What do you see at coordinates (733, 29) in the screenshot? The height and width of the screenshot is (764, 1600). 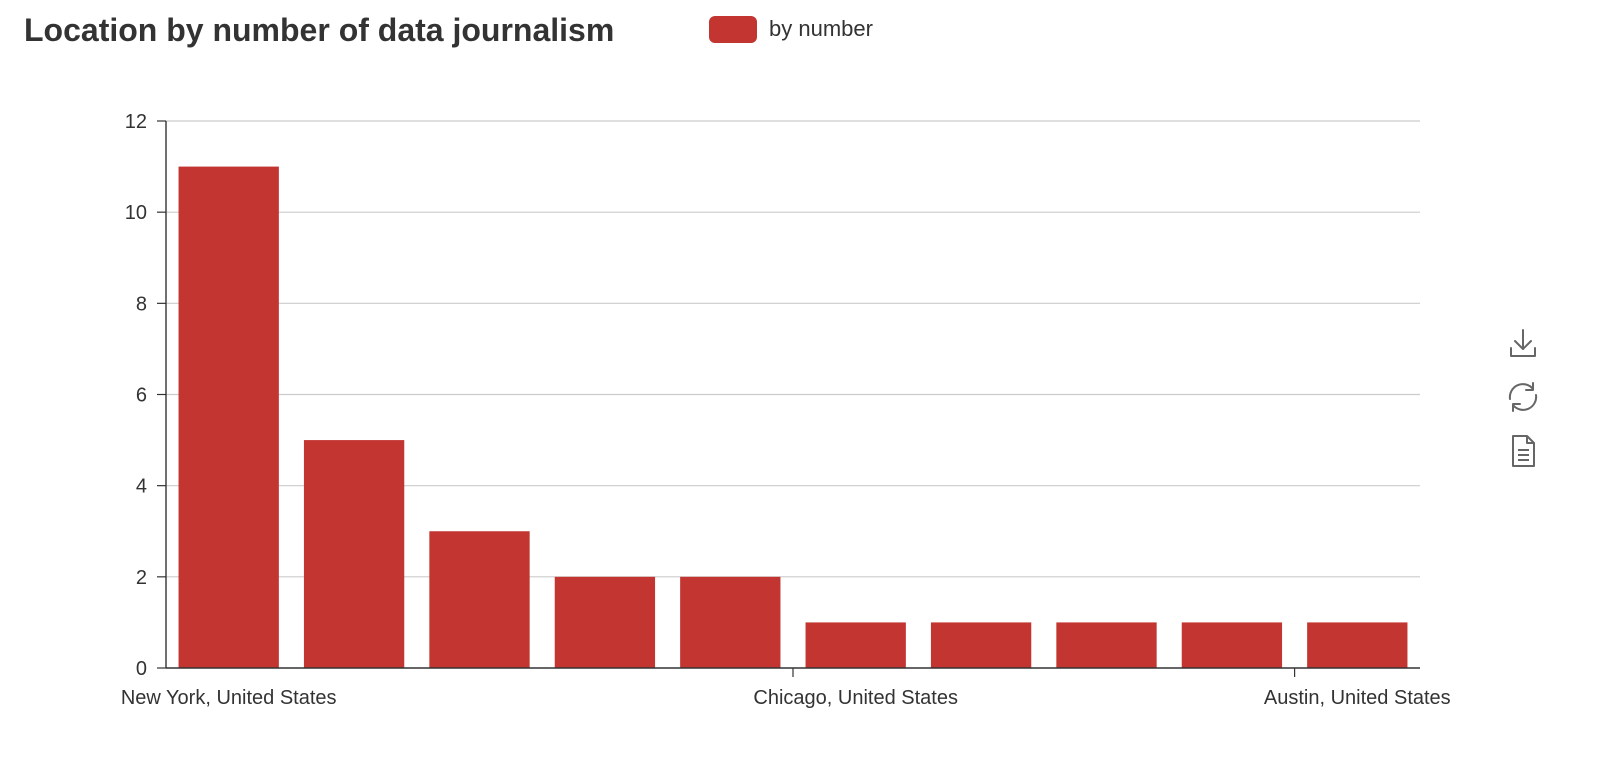 I see `legend-swatch` at bounding box center [733, 29].